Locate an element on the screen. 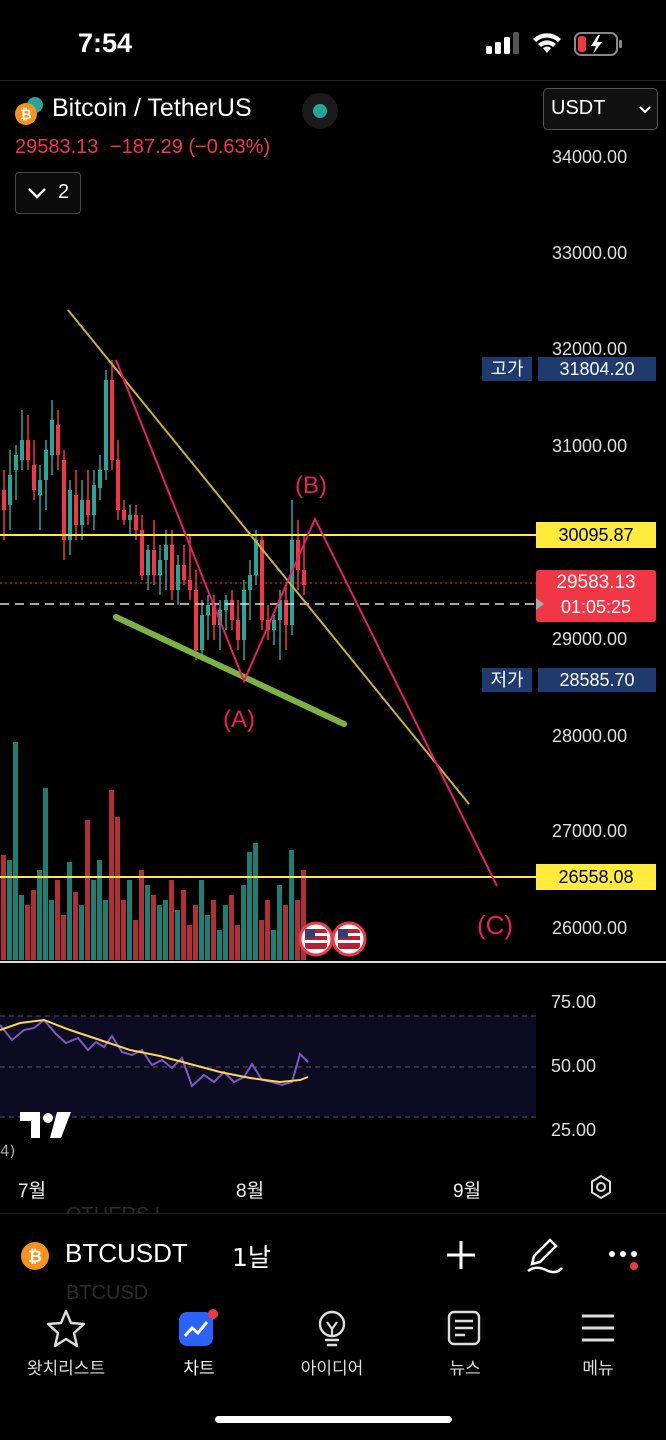 The image size is (666, 1440). tab-label: 아이디어 is located at coordinates (332, 1369).